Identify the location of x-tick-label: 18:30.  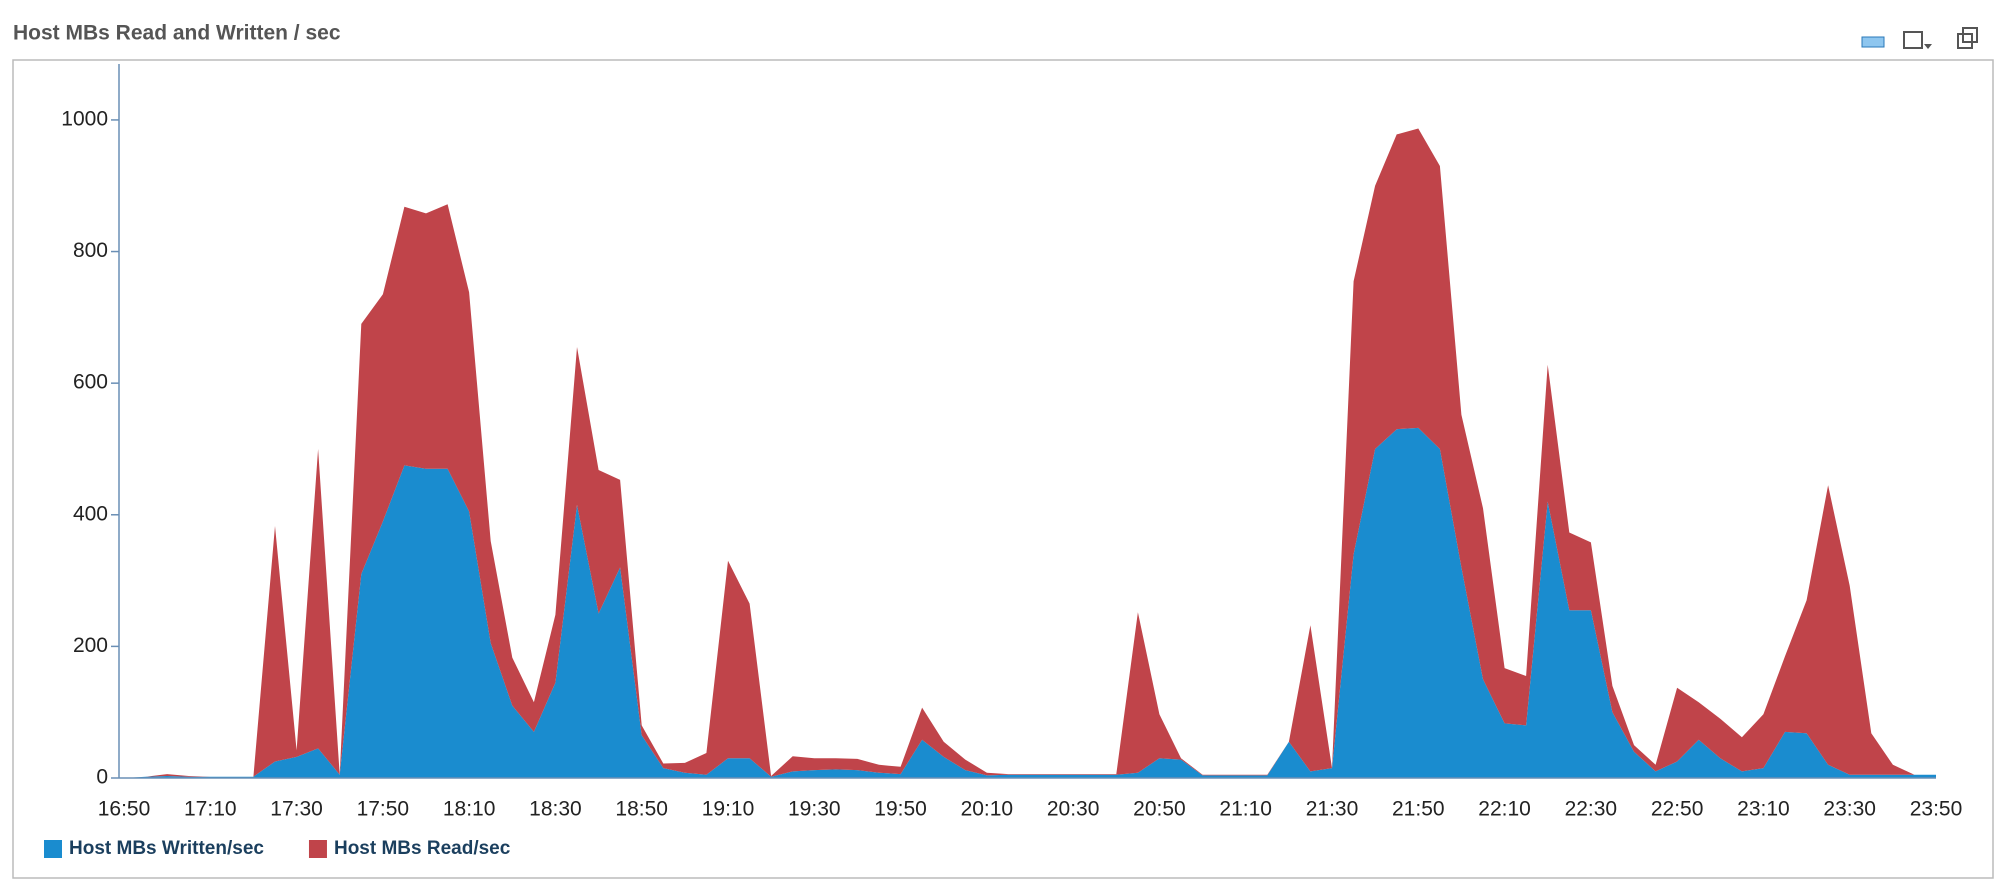
(555, 809).